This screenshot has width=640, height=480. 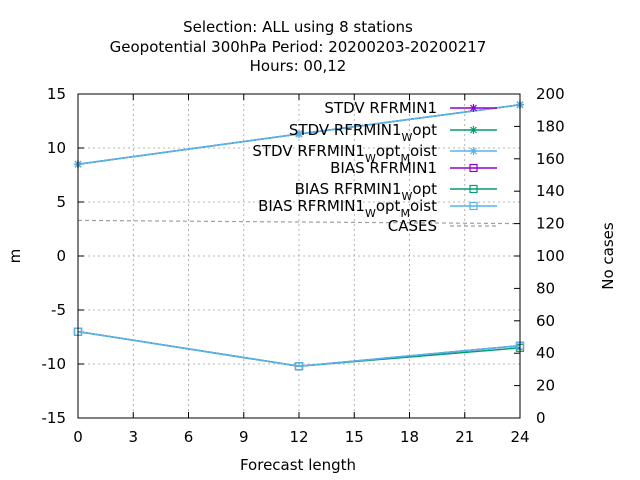 What do you see at coordinates (58, 310) in the screenshot?
I see `y-tick-label: -5` at bounding box center [58, 310].